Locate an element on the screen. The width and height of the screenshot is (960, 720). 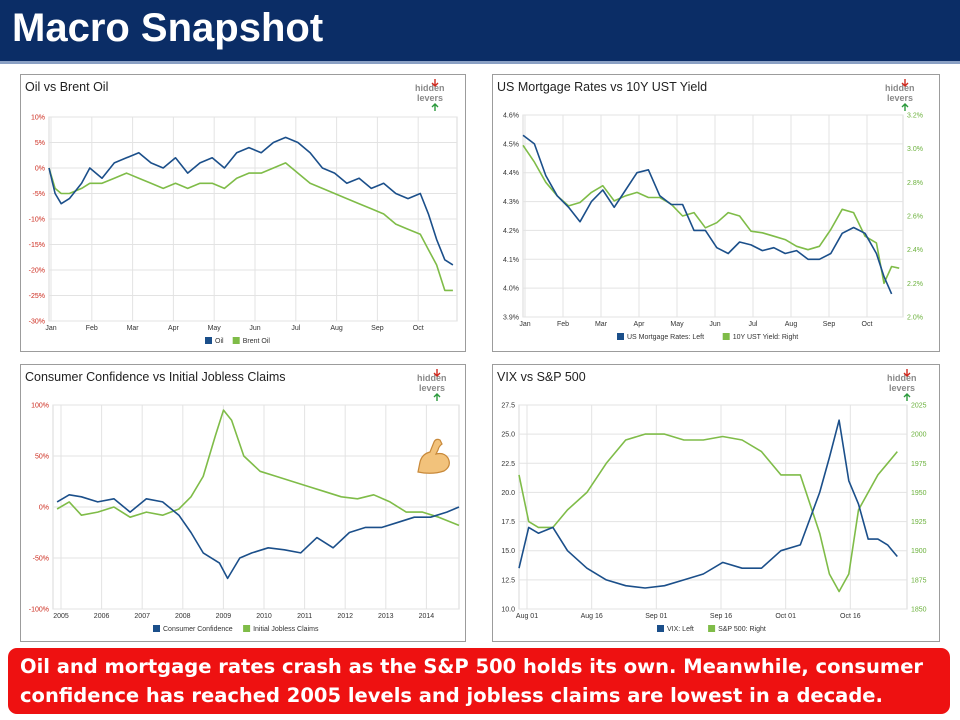
x-tick-label: 2007 is located at coordinates (142, 616).